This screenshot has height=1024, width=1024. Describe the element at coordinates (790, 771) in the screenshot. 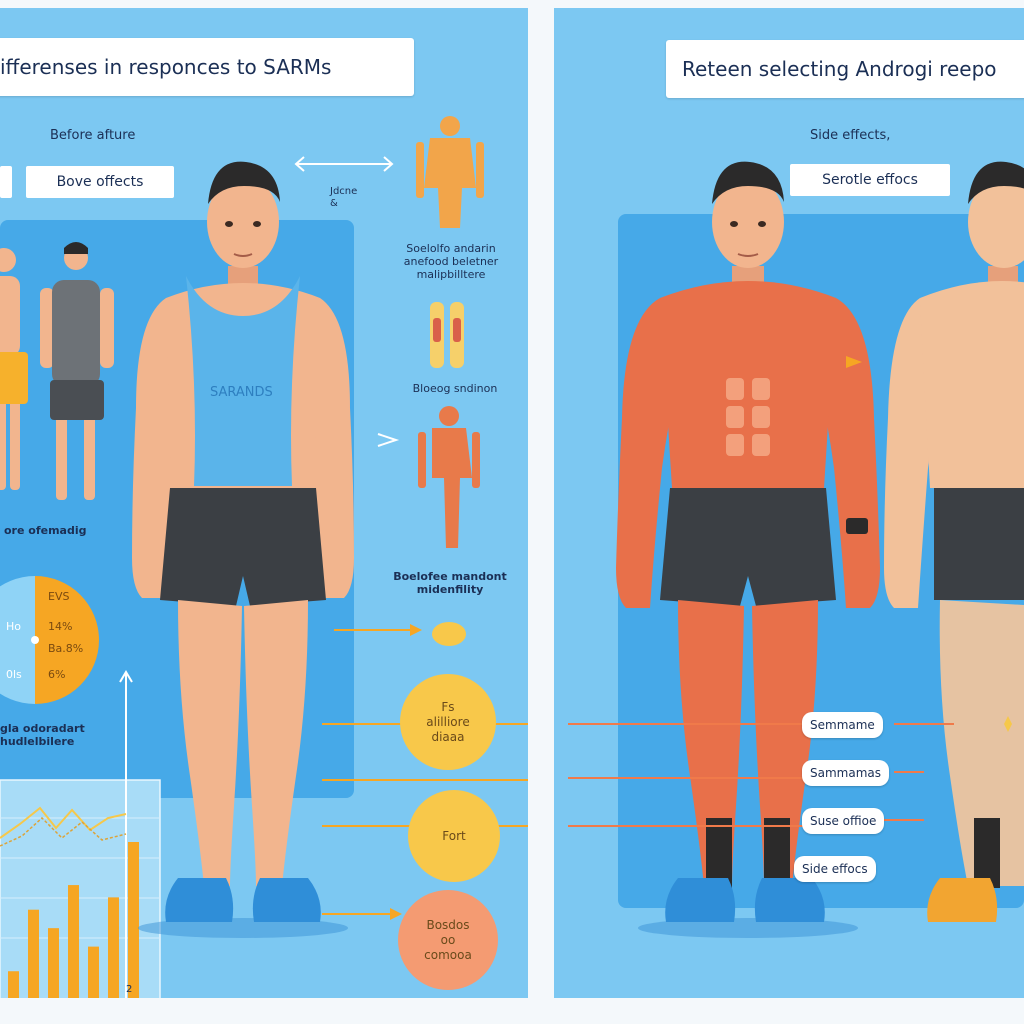

I see `pill-connectors` at that location.